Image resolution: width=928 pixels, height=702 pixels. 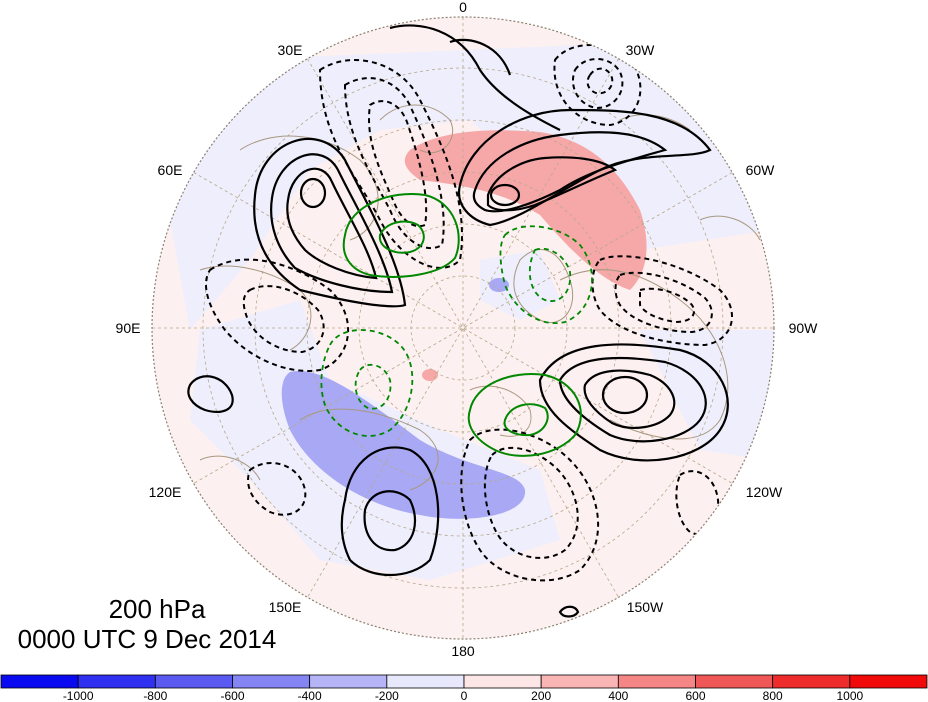 What do you see at coordinates (430, 375) in the screenshot?
I see `shade-red` at bounding box center [430, 375].